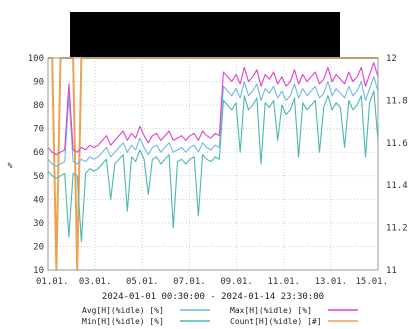 The width and height of the screenshot is (419, 329). What do you see at coordinates (38, 153) in the screenshot?
I see `y-tick-label: 60` at bounding box center [38, 153].